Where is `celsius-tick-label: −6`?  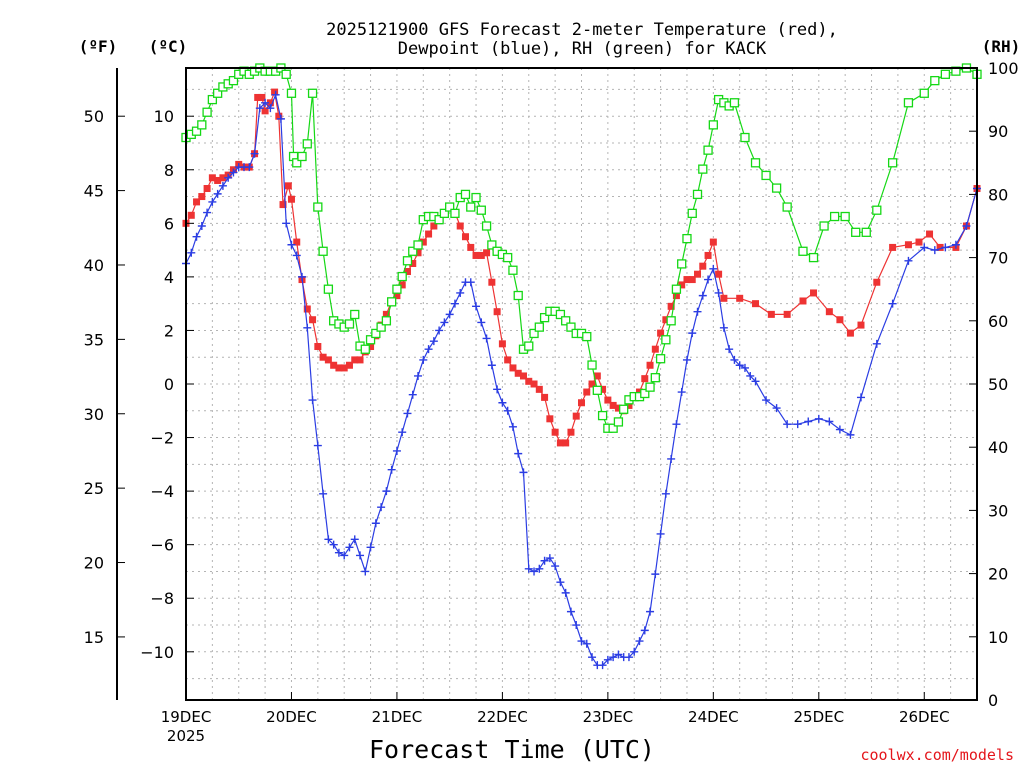
celsius-tick-label: −6 is located at coordinates (162, 545).